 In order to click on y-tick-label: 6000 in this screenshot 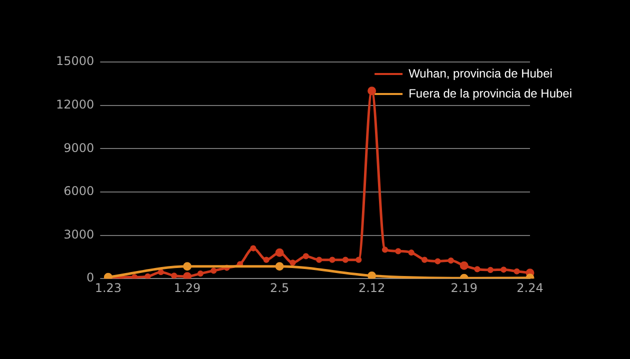, I will do `click(79, 191)`.